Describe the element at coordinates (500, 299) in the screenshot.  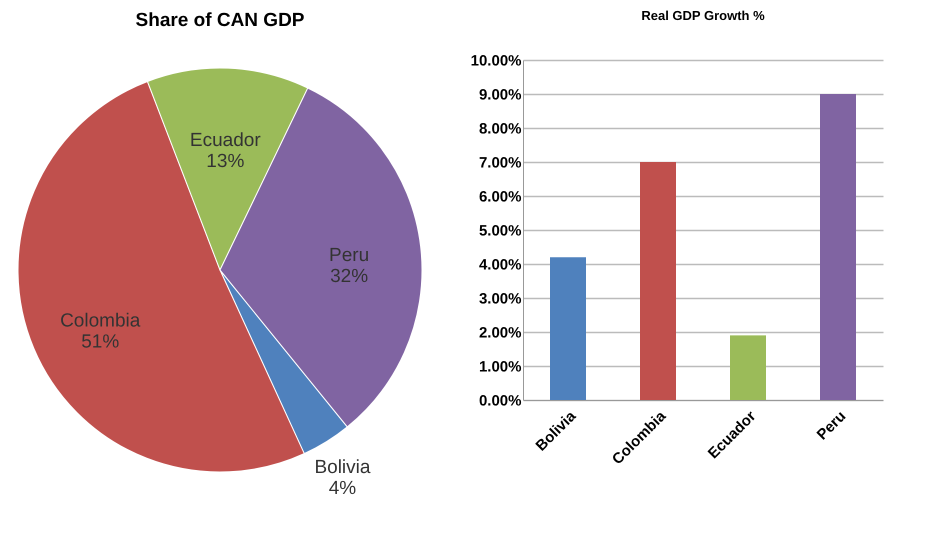
I see `y-tick-label: 3.00%` at that location.